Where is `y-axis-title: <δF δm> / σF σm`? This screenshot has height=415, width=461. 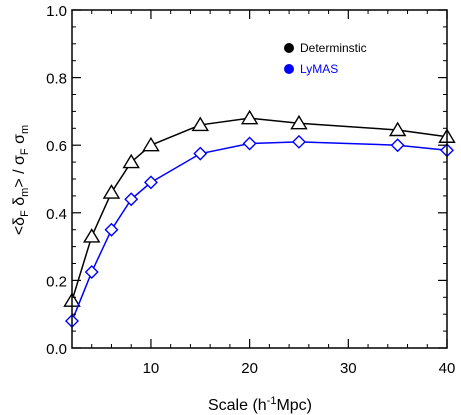 y-axis-title: <δF δm> / σF σm is located at coordinates (21, 180).